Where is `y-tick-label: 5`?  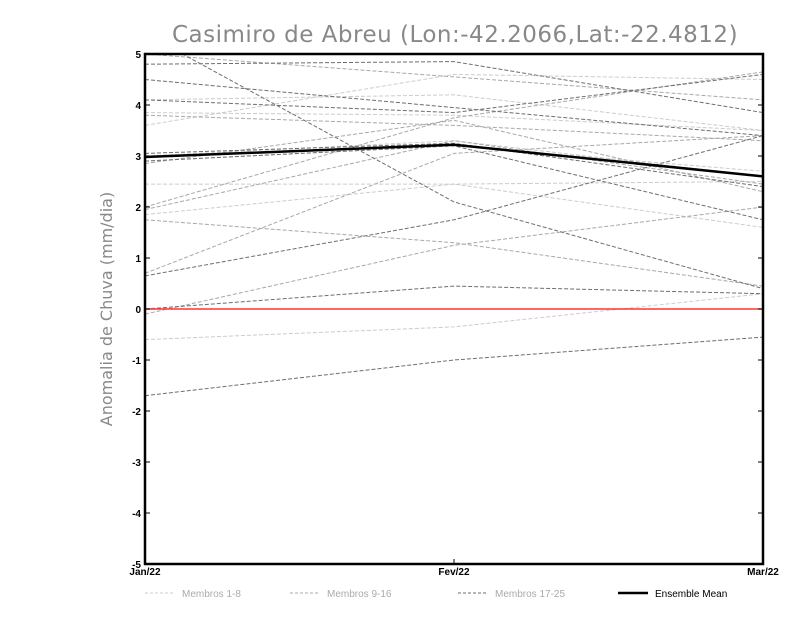
y-tick-label: 5 is located at coordinates (138, 55).